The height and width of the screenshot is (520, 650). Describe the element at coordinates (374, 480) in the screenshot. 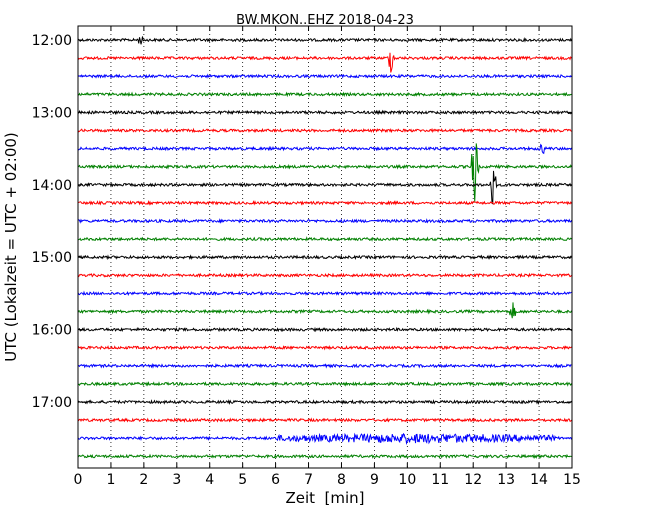

I see `x-tick-label: 9` at that location.